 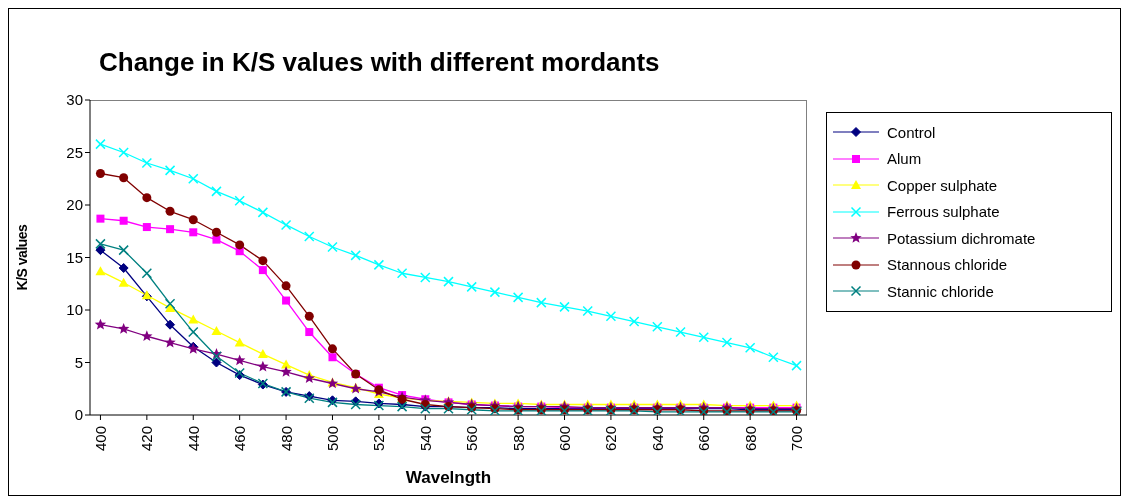 I want to click on x-tick-label: 560, so click(x=472, y=439).